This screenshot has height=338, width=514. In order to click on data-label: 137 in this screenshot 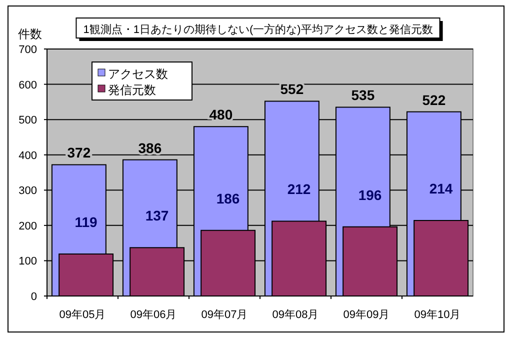, I will do `click(157, 216)`.